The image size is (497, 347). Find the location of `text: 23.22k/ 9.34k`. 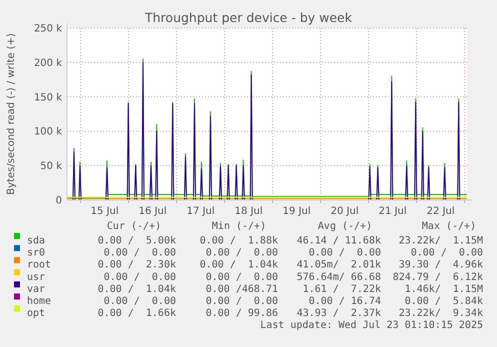

text: 23.22k/ 9.34k is located at coordinates (440, 314).